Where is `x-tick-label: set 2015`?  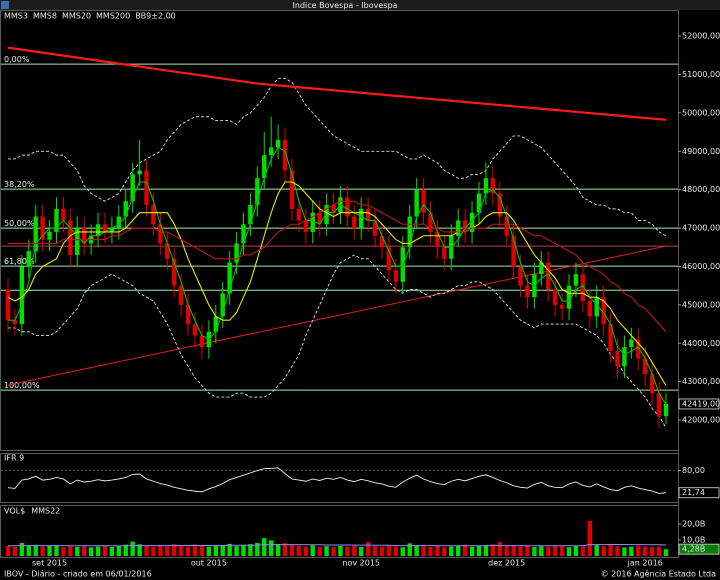
x-tick-label: set 2015 is located at coordinates (49, 563).